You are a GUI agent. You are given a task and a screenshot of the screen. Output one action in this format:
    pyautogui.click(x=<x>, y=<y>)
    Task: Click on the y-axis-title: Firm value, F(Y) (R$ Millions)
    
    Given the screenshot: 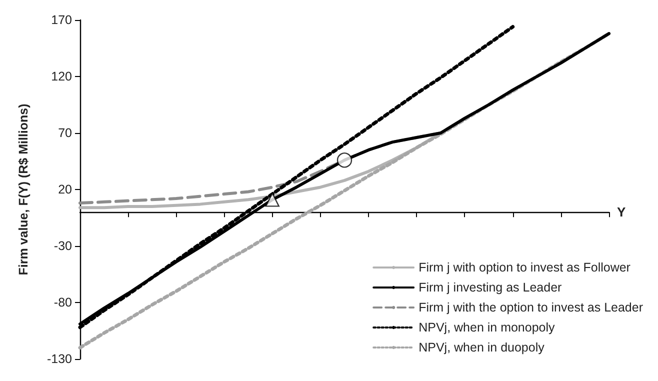 What is the action you would take?
    pyautogui.click(x=23, y=190)
    